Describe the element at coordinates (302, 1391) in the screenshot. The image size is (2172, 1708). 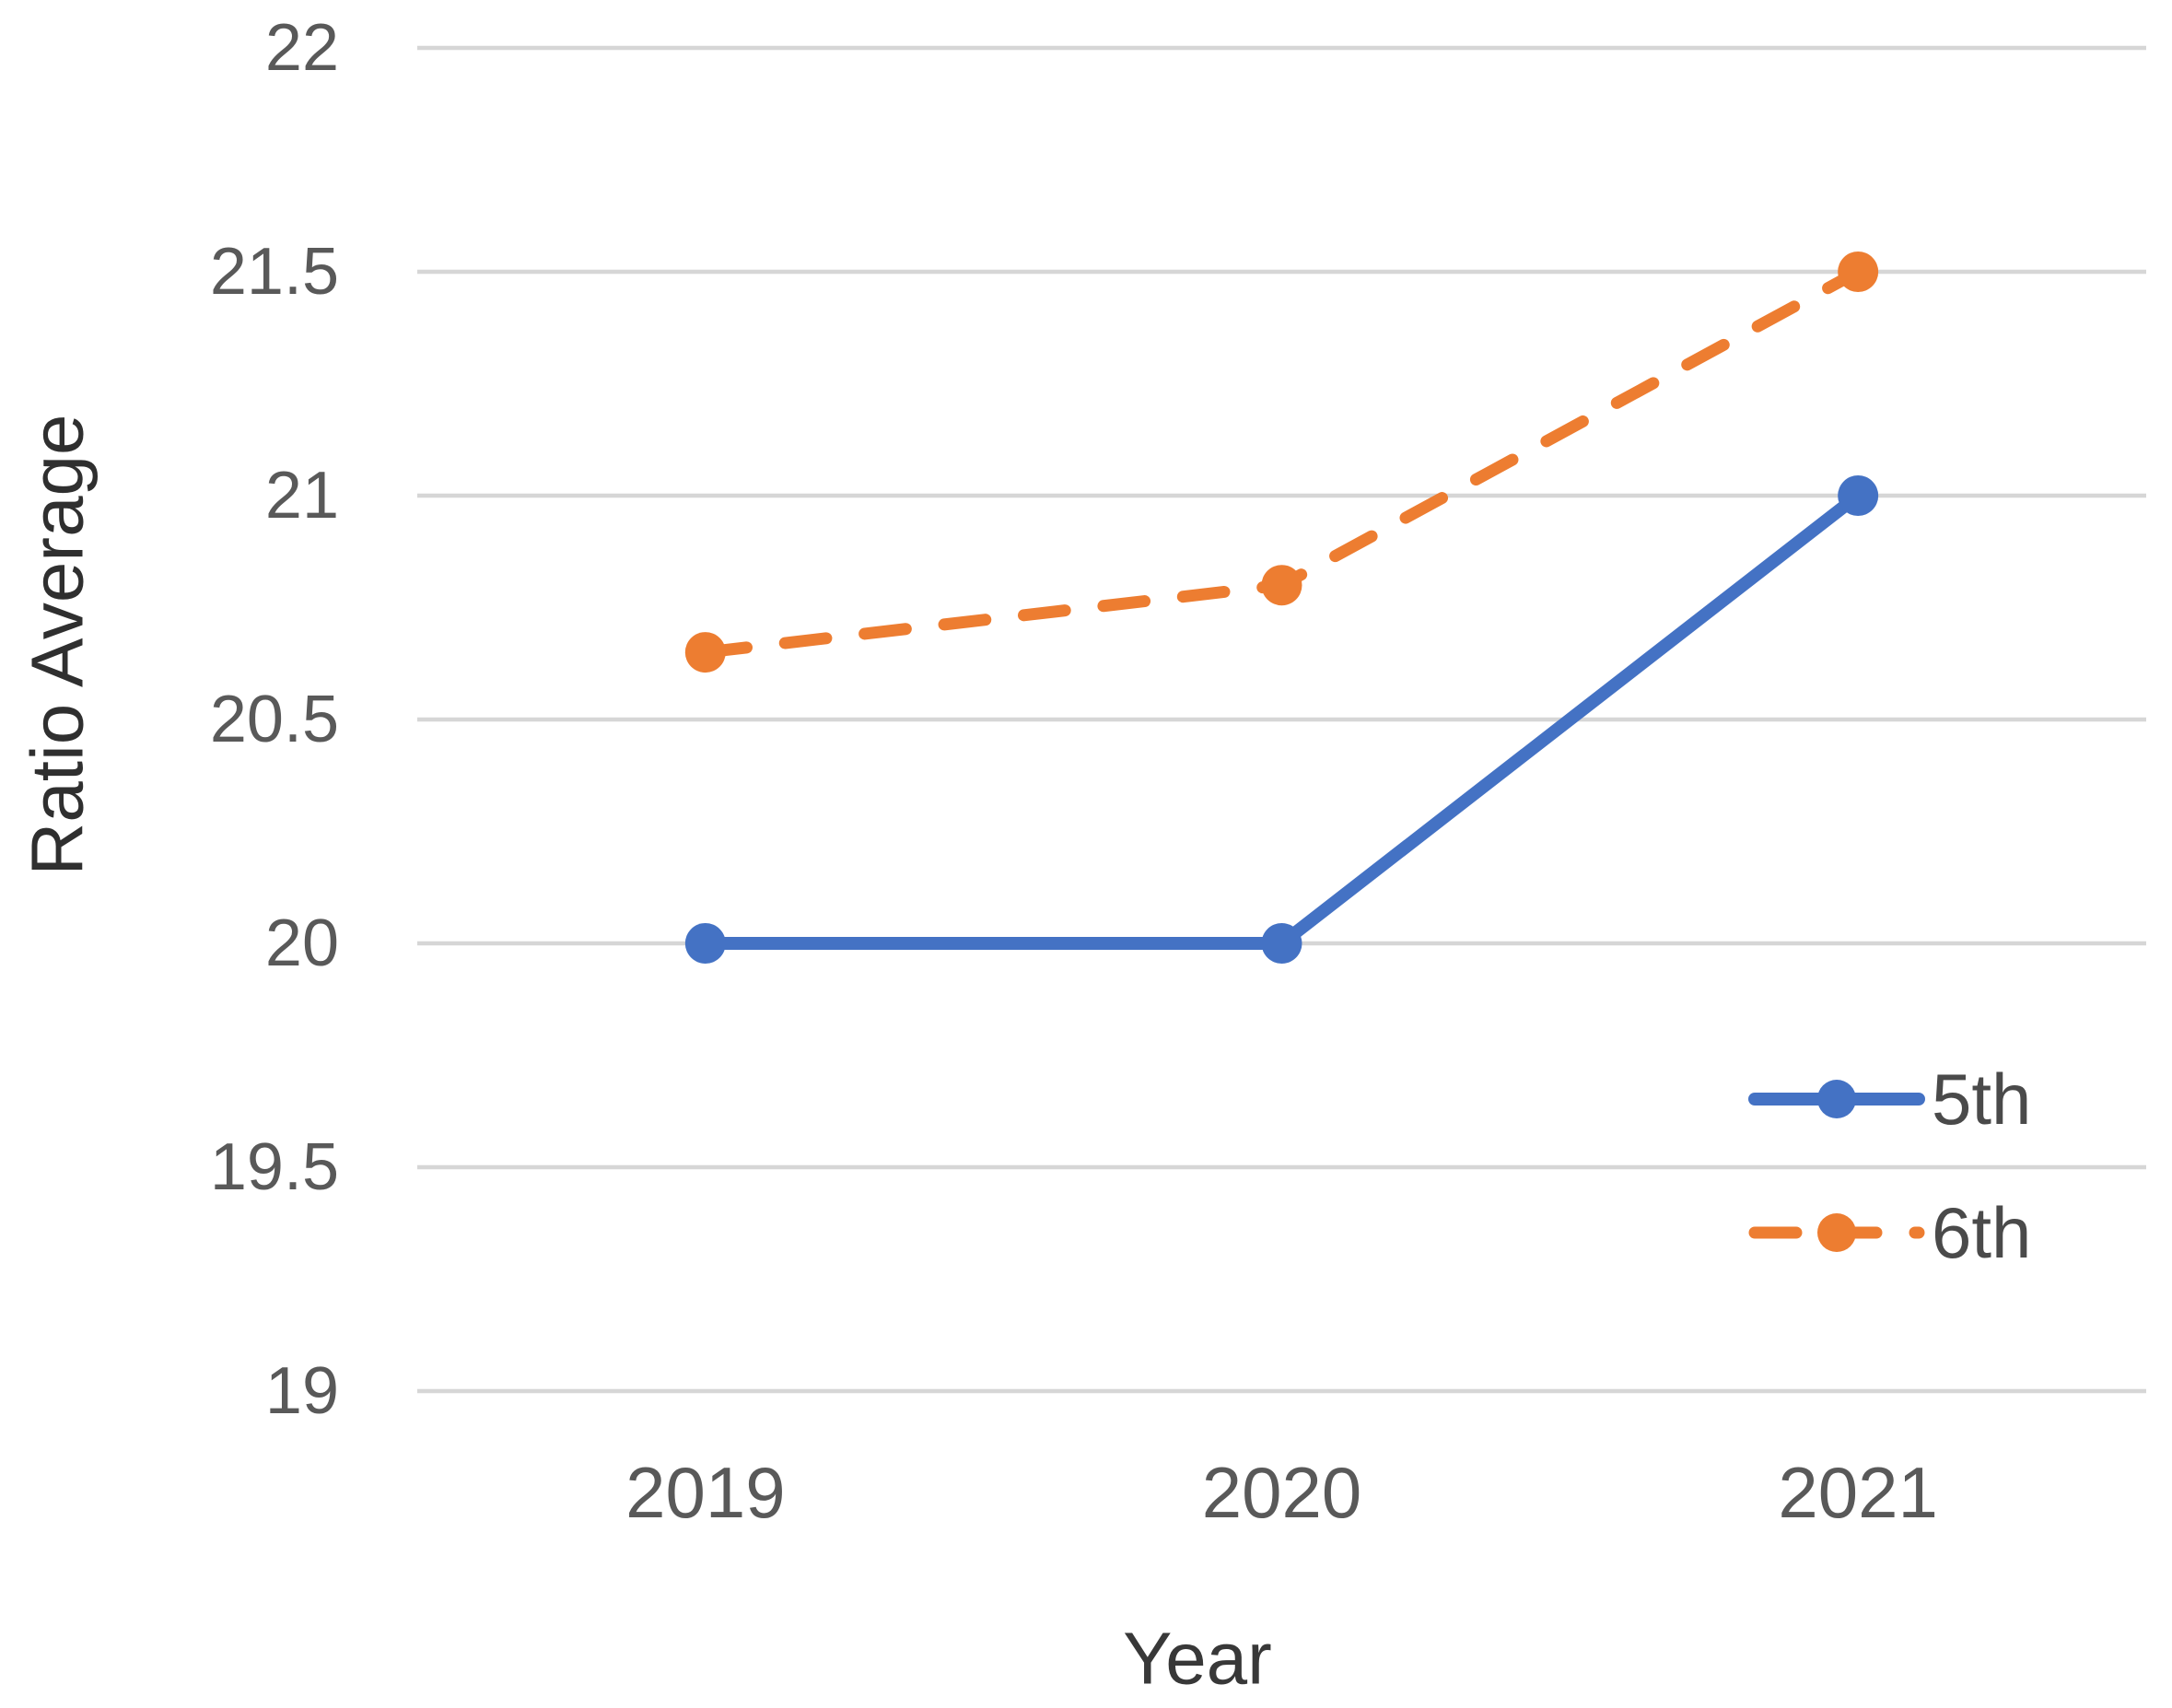
I see `y-tick-label: 19` at that location.